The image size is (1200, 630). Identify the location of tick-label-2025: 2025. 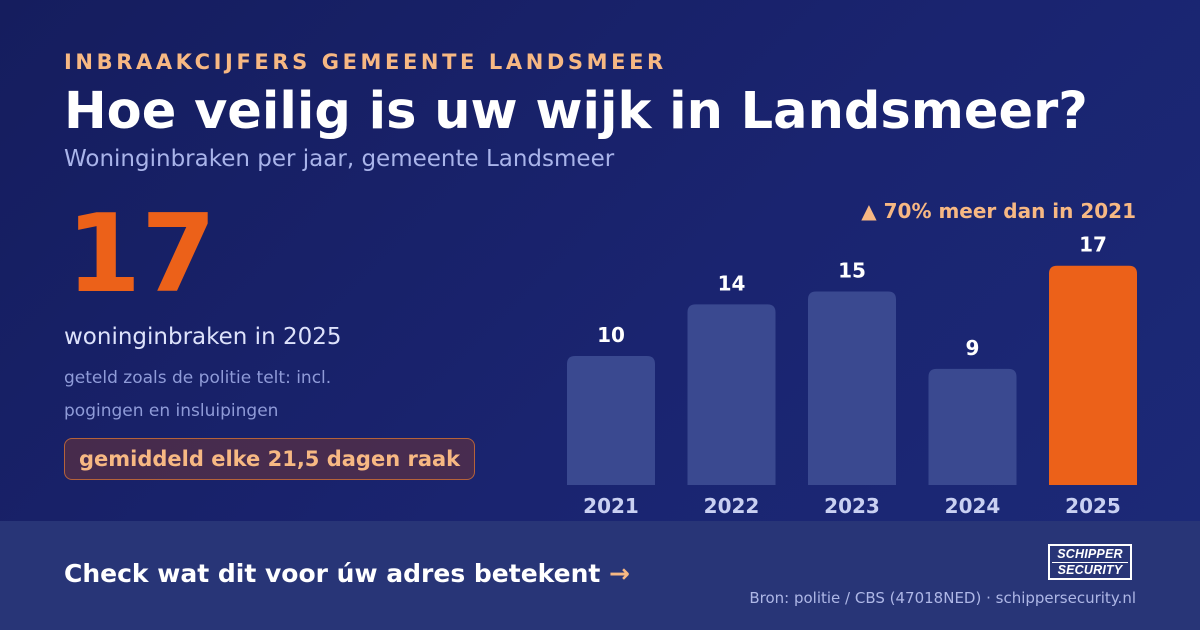
(1093, 506).